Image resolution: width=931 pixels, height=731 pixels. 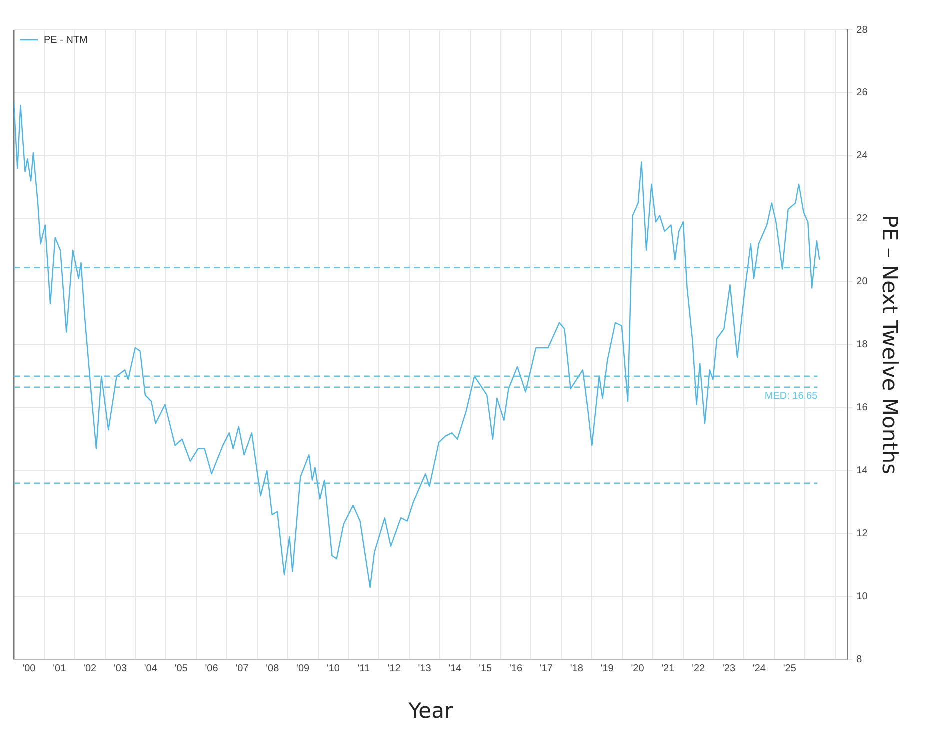 I want to click on y-tick-label: 14, so click(x=862, y=471).